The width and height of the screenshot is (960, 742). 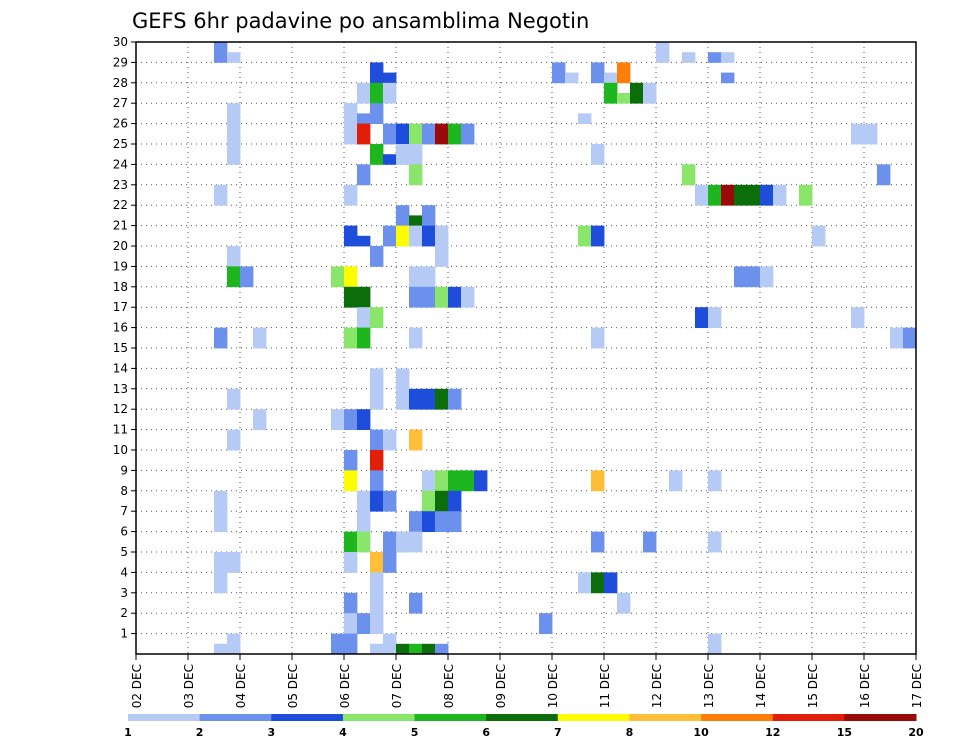 What do you see at coordinates (558, 732) in the screenshot?
I see `colorbar-label: 7` at bounding box center [558, 732].